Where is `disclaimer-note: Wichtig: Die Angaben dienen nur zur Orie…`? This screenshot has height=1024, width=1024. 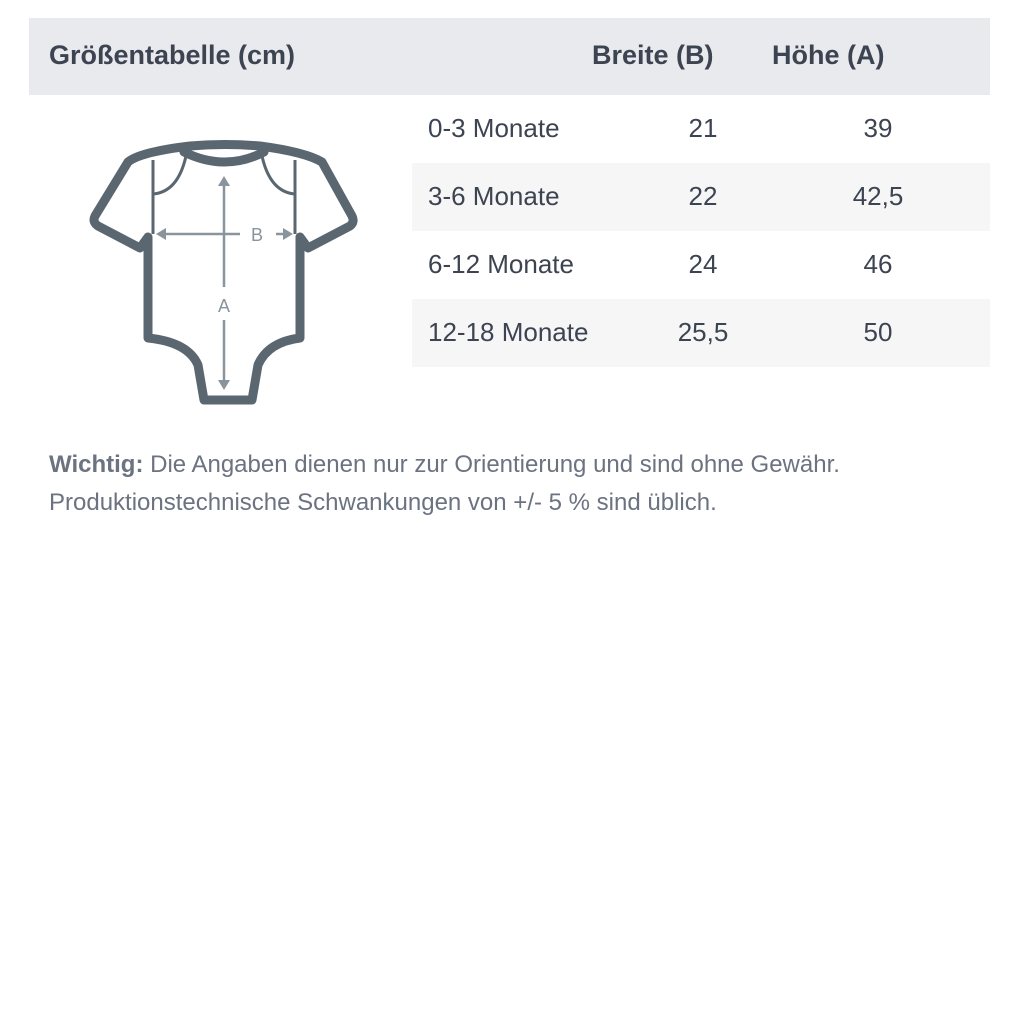
disclaimer-note: Wichtig: Die Angaben dienen nur zur Orie… is located at coordinates (444, 484).